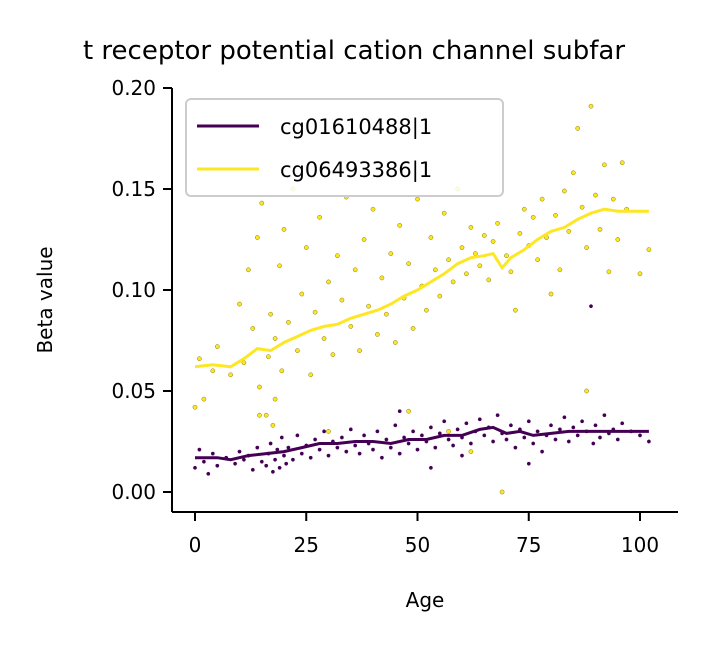 The height and width of the screenshot is (649, 708). What do you see at coordinates (133, 391) in the screenshot?
I see `y-tick-label-0.05: 0.05` at bounding box center [133, 391].